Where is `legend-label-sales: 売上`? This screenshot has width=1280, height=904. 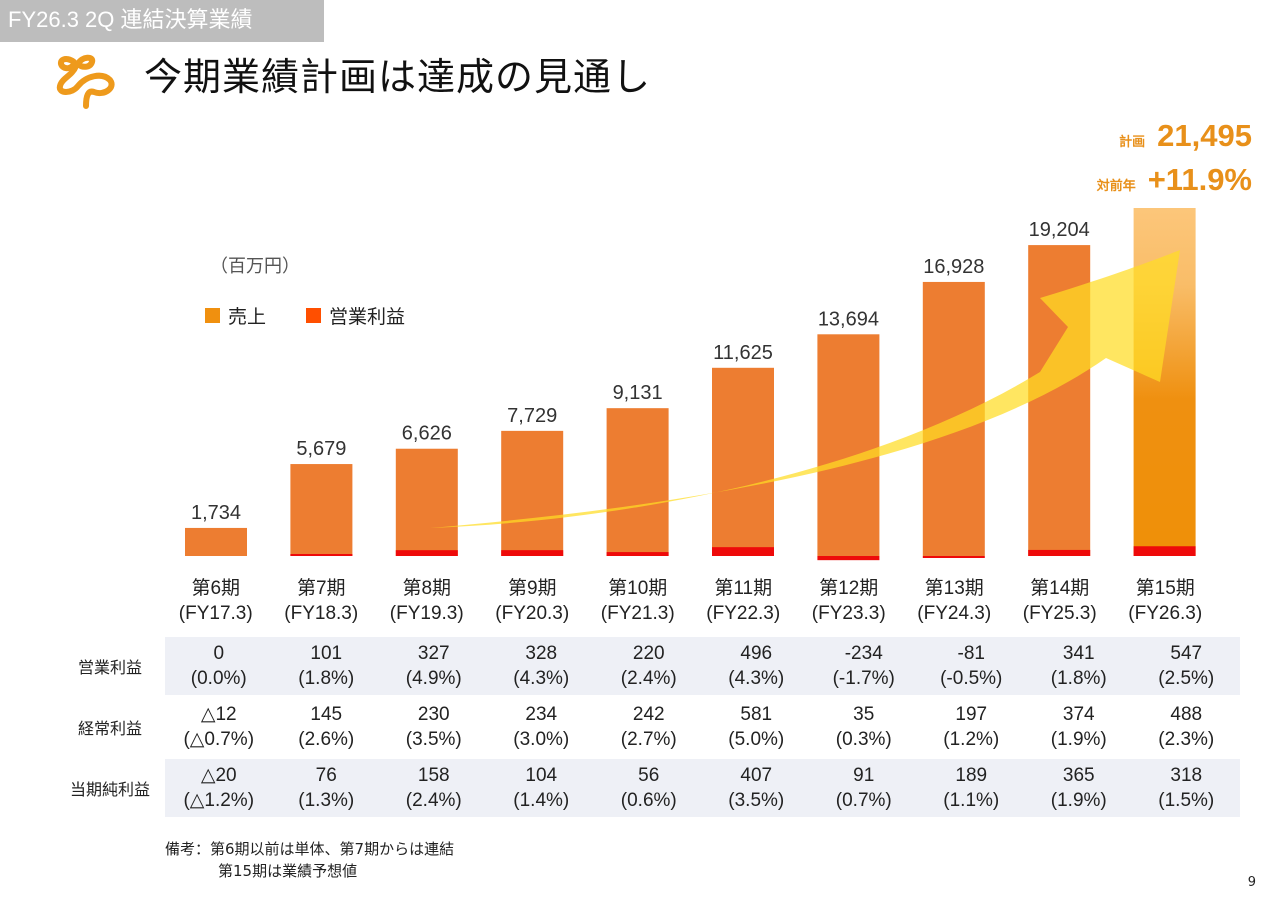 legend-label-sales: 売上 is located at coordinates (247, 317).